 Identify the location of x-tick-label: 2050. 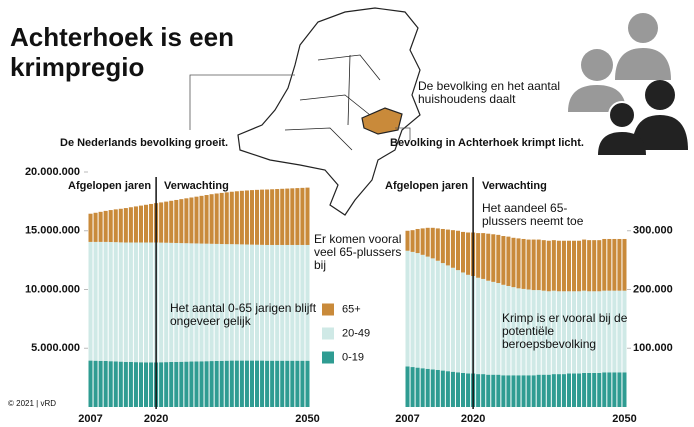
(307, 419).